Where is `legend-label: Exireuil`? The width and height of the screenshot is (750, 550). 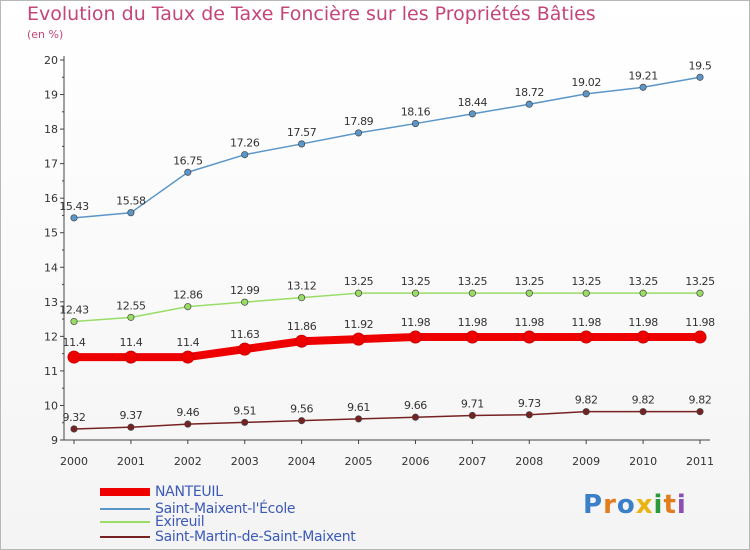 legend-label: Exireuil is located at coordinates (180, 522).